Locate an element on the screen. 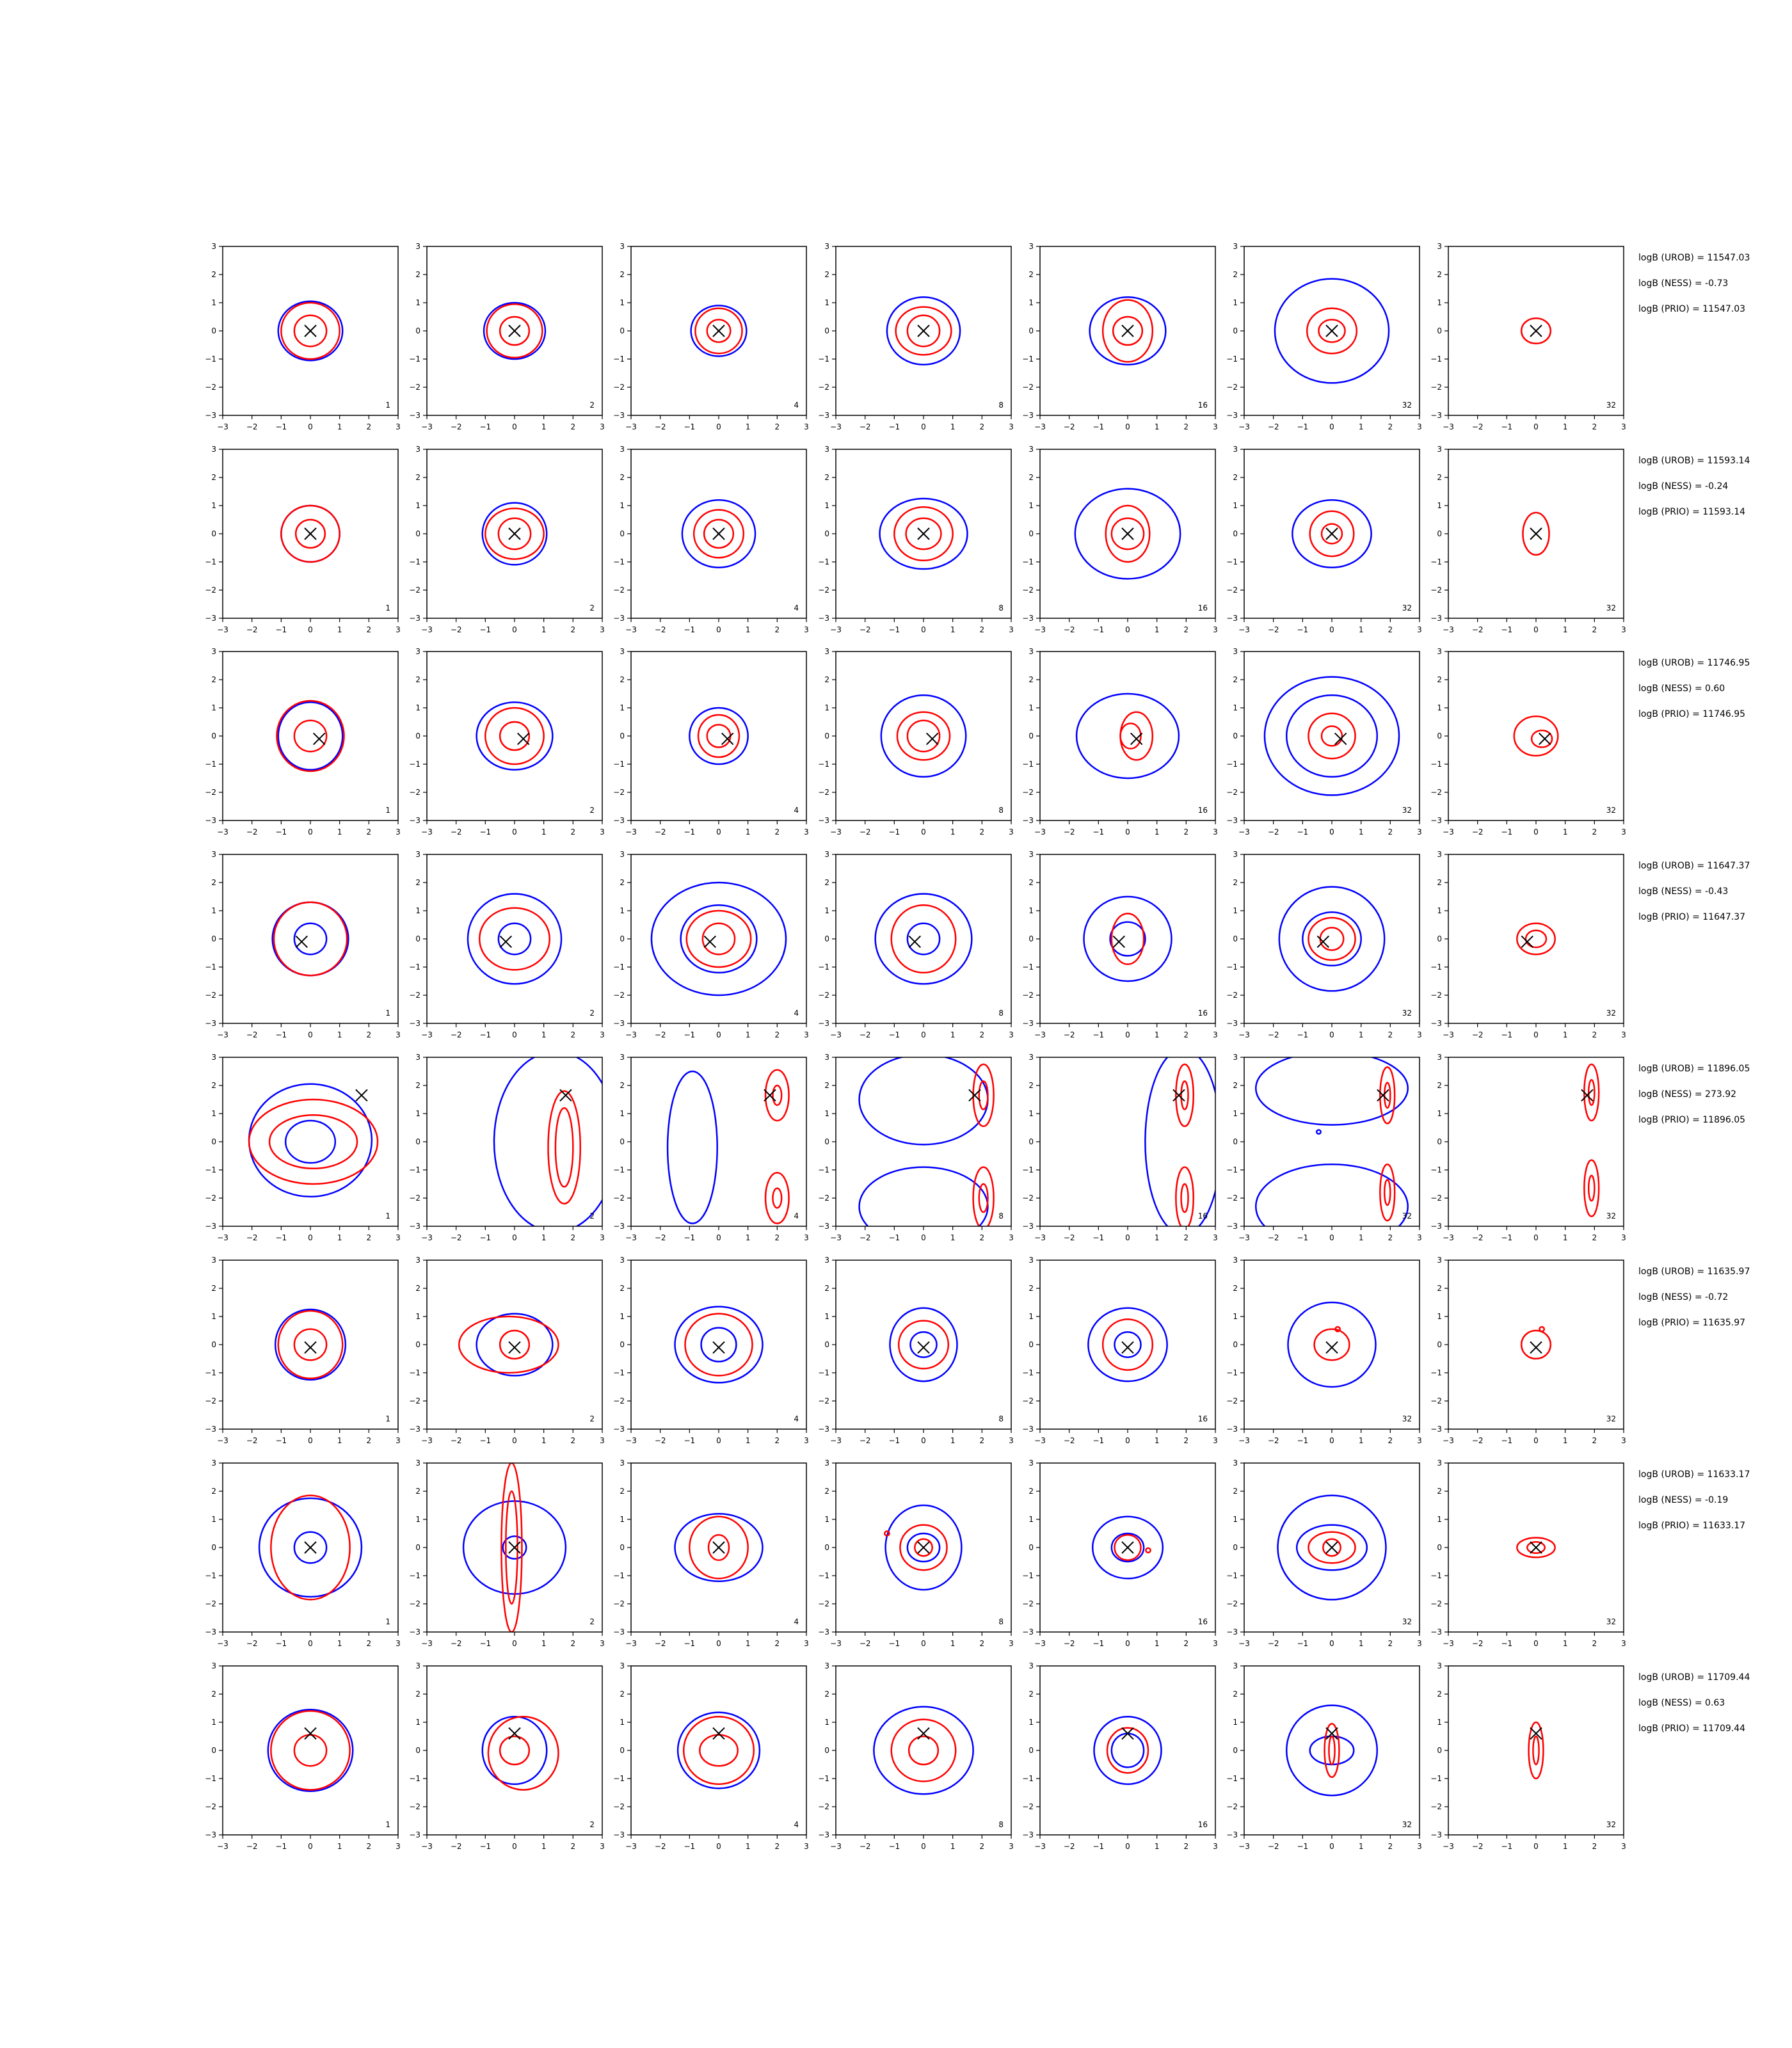 This screenshot has height=2048, width=1792. logb-annotation: logB (UROB) = 11633.17 is located at coordinates (1694, 1474).